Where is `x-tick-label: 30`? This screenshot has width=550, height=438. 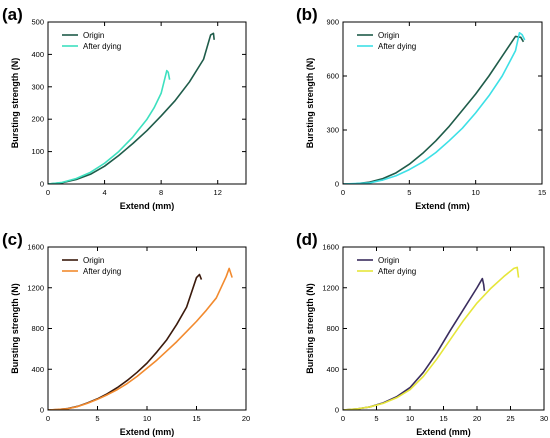 x-tick-label: 30 is located at coordinates (544, 418).